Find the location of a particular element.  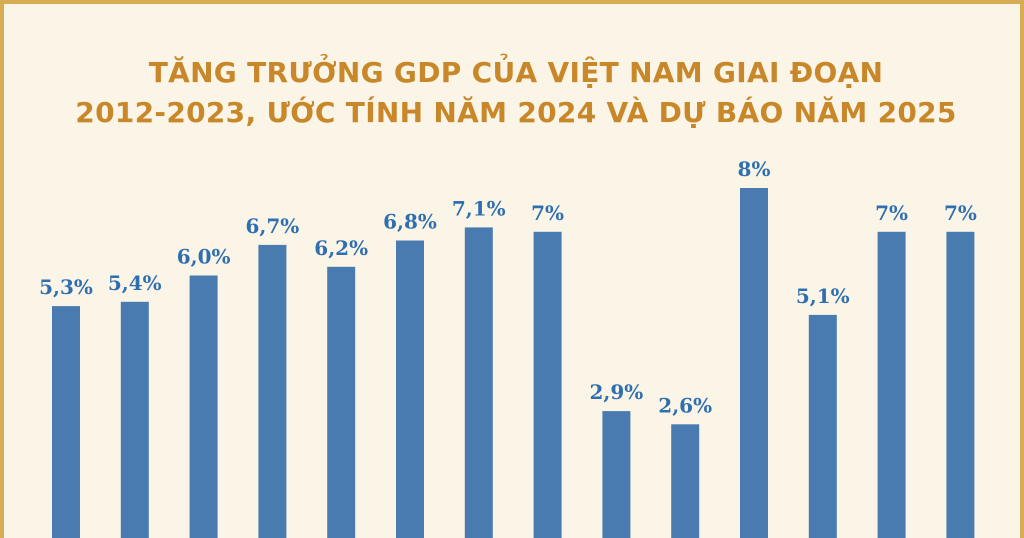

data-label-2023: 5,1% is located at coordinates (823, 296).